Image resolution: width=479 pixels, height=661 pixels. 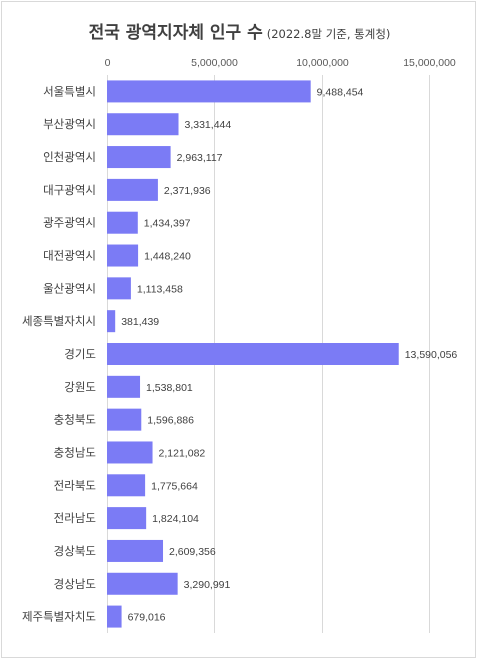 What do you see at coordinates (75, 485) in the screenshot?
I see `category-label: 전라북도` at bounding box center [75, 485].